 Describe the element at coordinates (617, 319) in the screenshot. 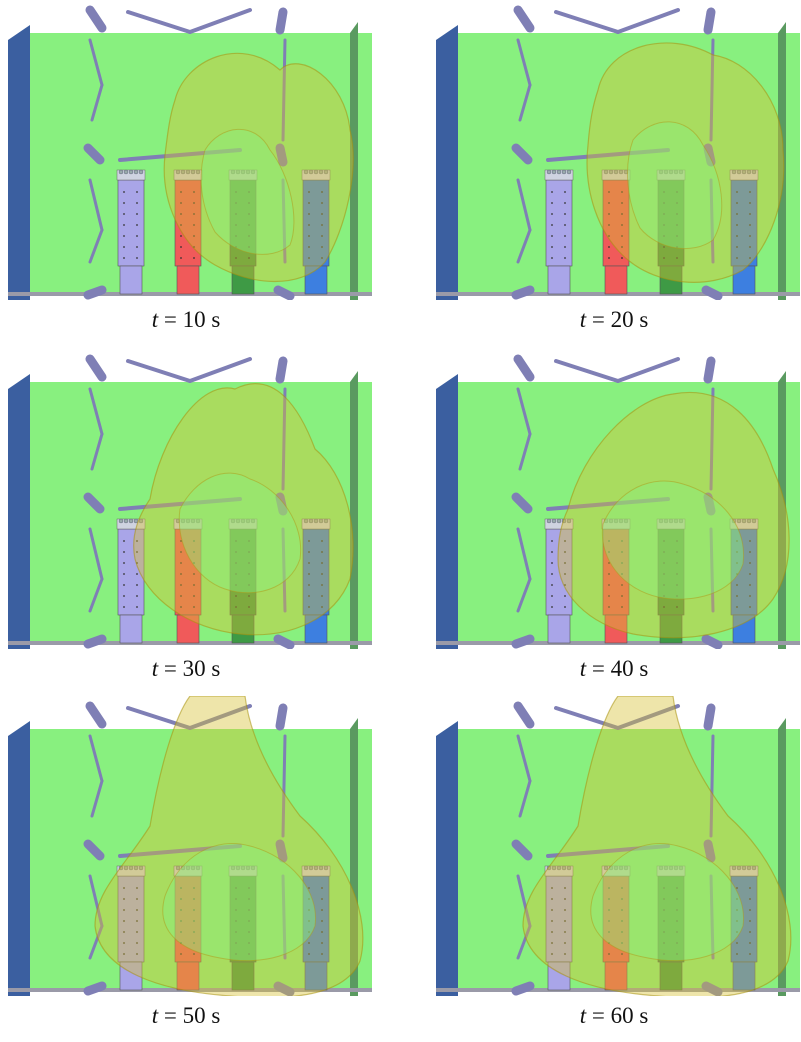

I see `time-value: = 20 s` at that location.